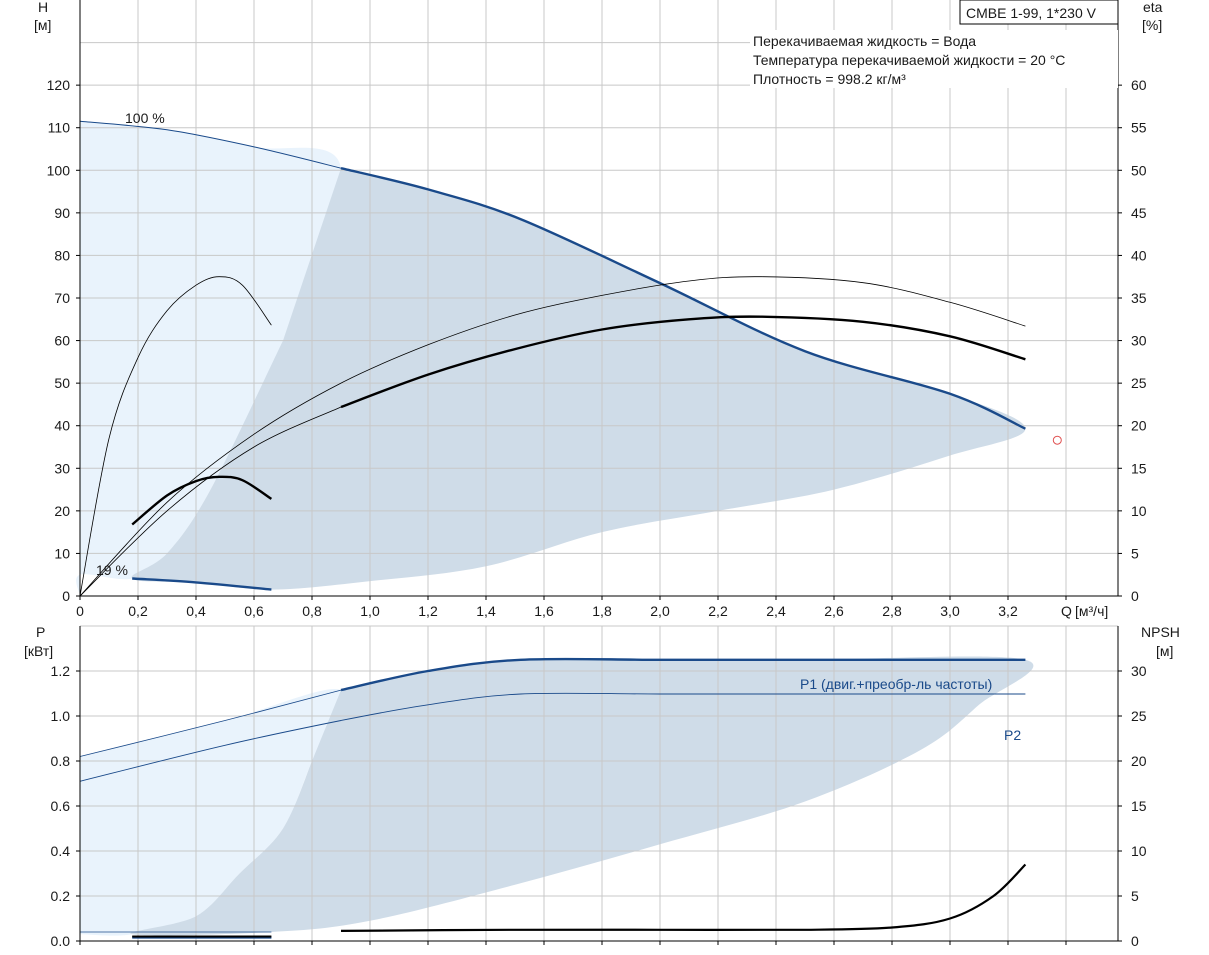  Describe the element at coordinates (59, 85) in the screenshot. I see `y-tick-left: 120` at that location.